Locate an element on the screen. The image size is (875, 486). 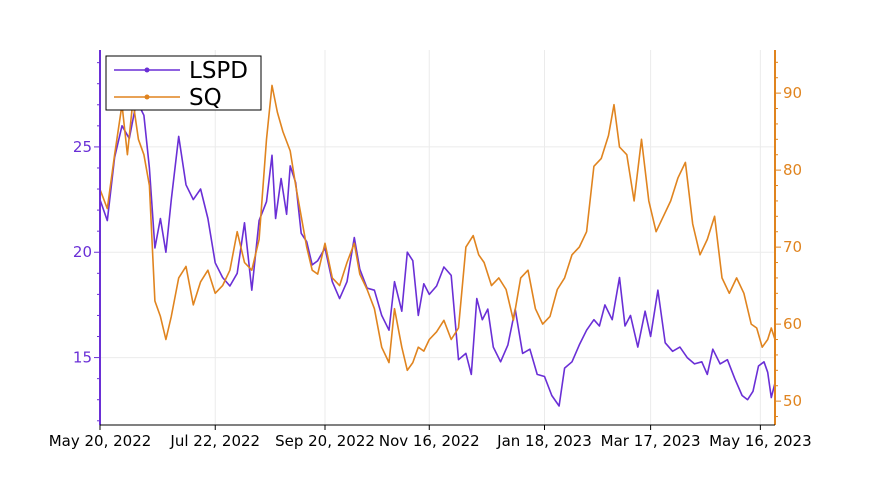
x-tick-label: May 20, 2022 is located at coordinates (100, 441).